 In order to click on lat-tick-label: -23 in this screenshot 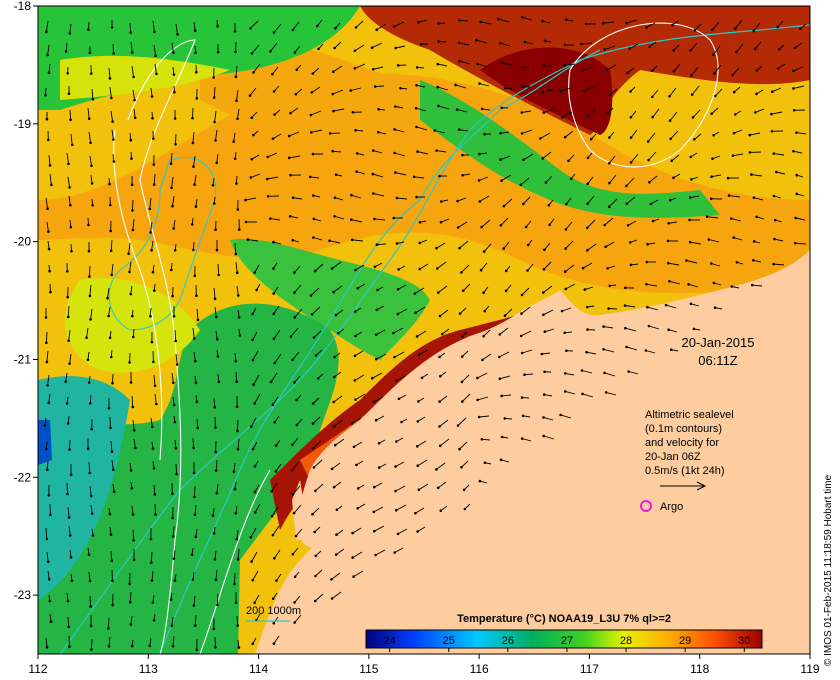, I will do `click(23, 595)`.